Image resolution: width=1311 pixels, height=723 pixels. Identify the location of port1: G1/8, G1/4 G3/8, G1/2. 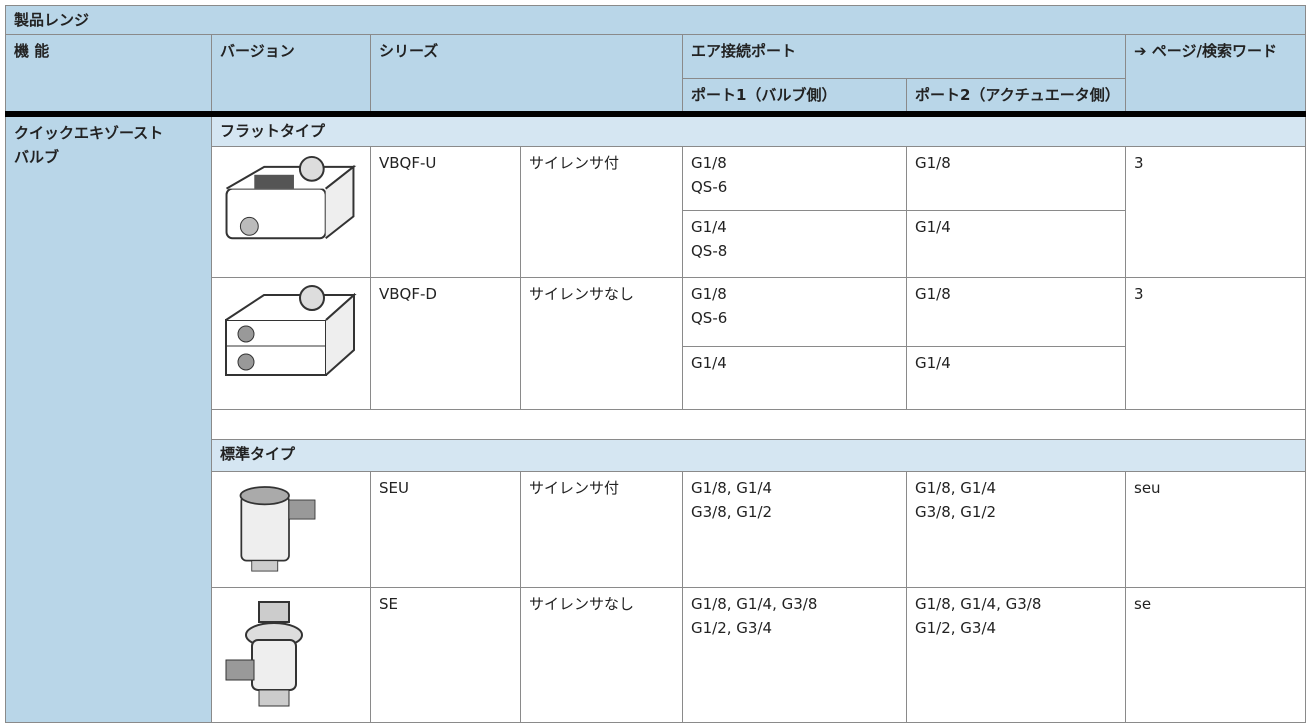
(794, 529).